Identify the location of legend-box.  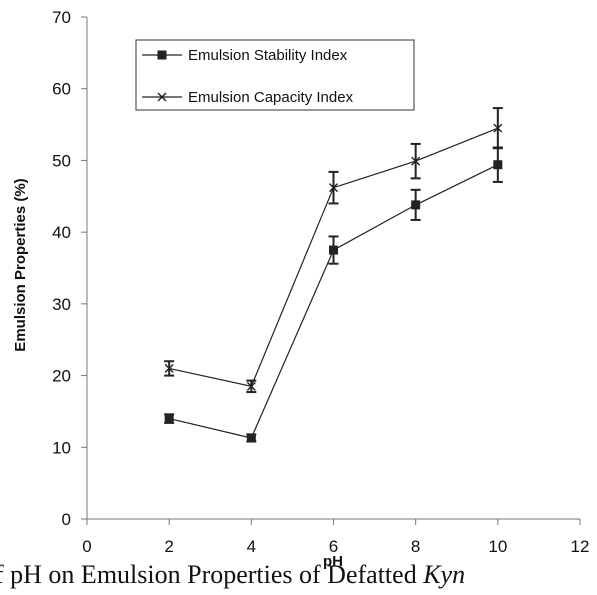
(275, 75).